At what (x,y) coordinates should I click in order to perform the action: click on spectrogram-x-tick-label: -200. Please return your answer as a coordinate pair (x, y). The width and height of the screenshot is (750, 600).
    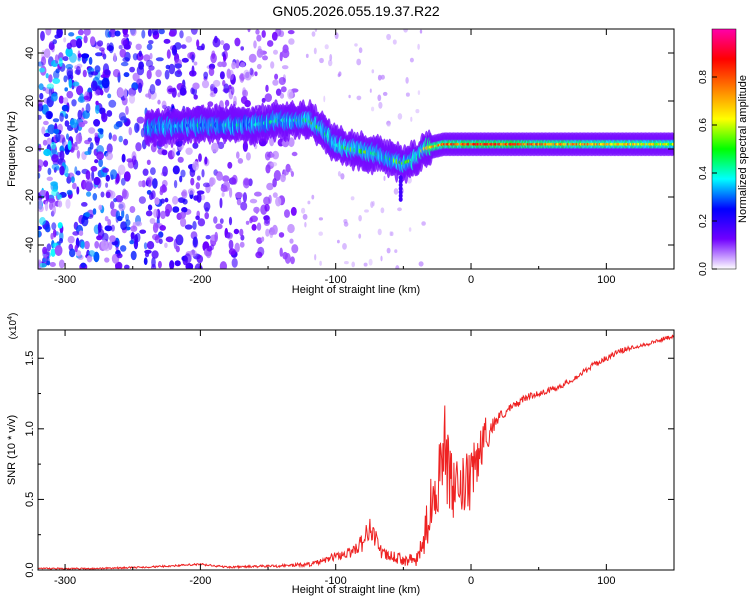
    Looking at the image, I should click on (200, 280).